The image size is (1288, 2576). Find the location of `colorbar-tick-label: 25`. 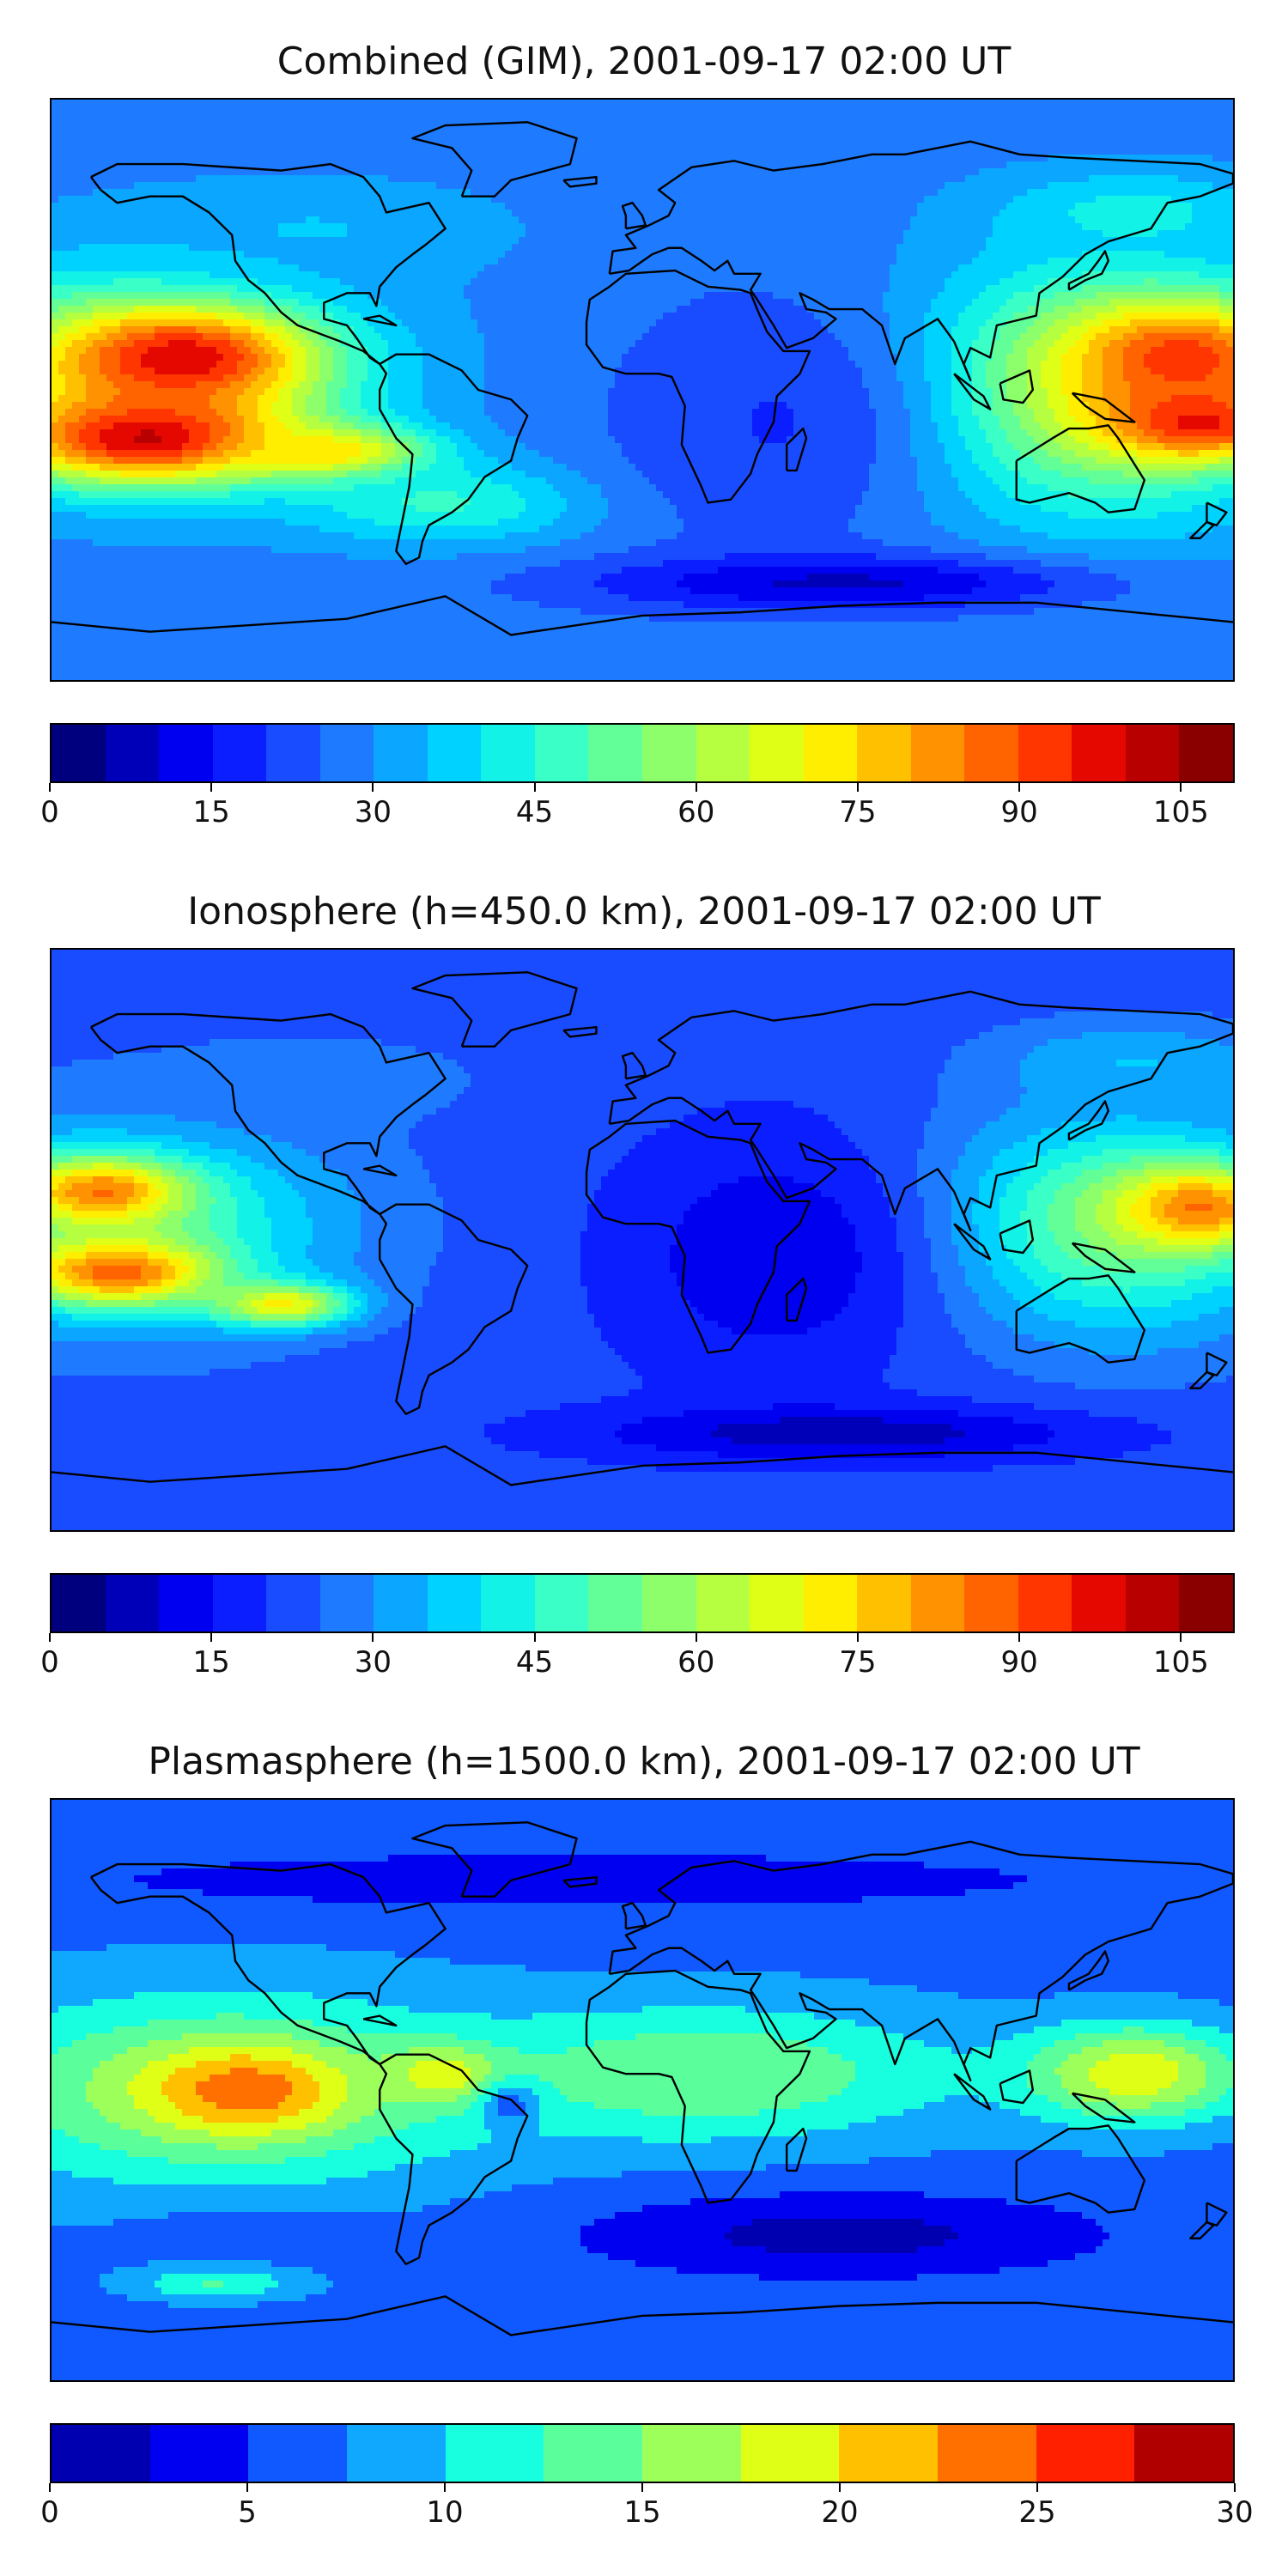

colorbar-tick-label: 25 is located at coordinates (1036, 2513).